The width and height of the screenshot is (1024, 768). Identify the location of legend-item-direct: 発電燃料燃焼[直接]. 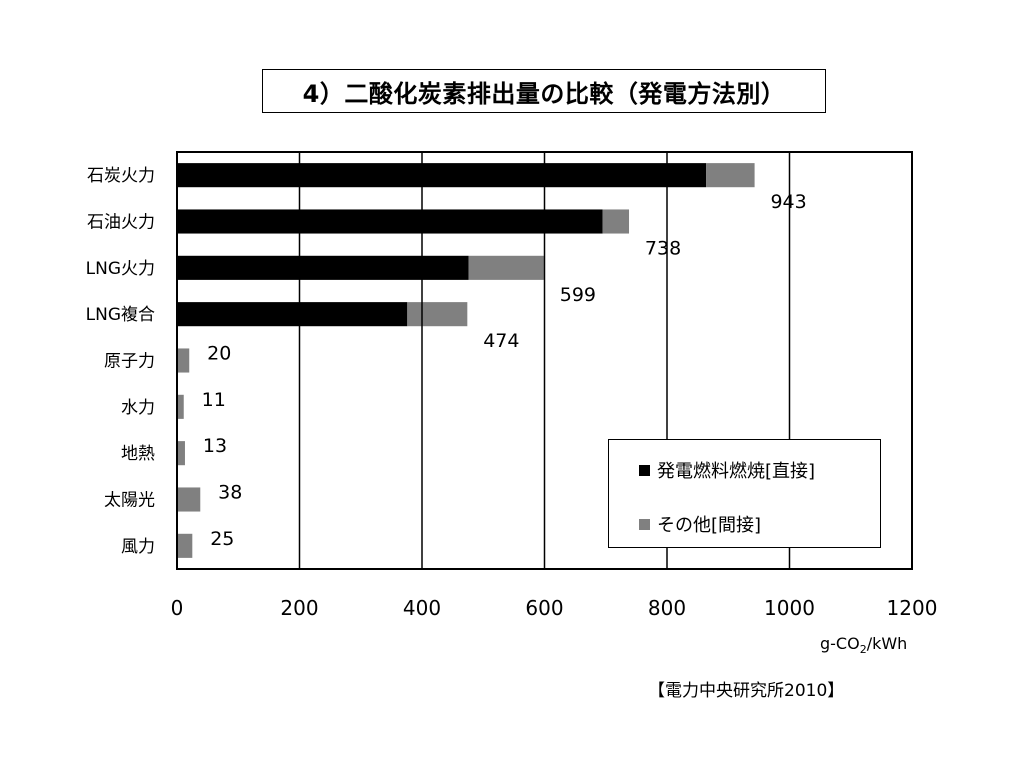
(727, 470).